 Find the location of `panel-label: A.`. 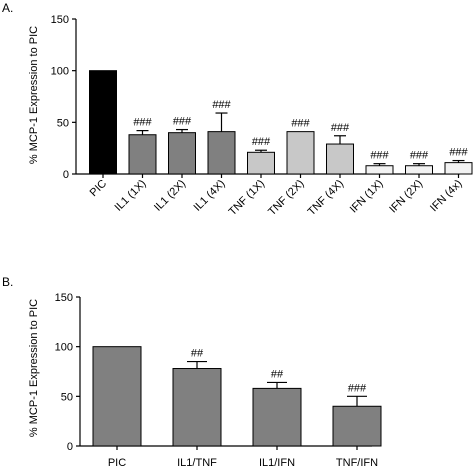

panel-label: A. is located at coordinates (7, 8).